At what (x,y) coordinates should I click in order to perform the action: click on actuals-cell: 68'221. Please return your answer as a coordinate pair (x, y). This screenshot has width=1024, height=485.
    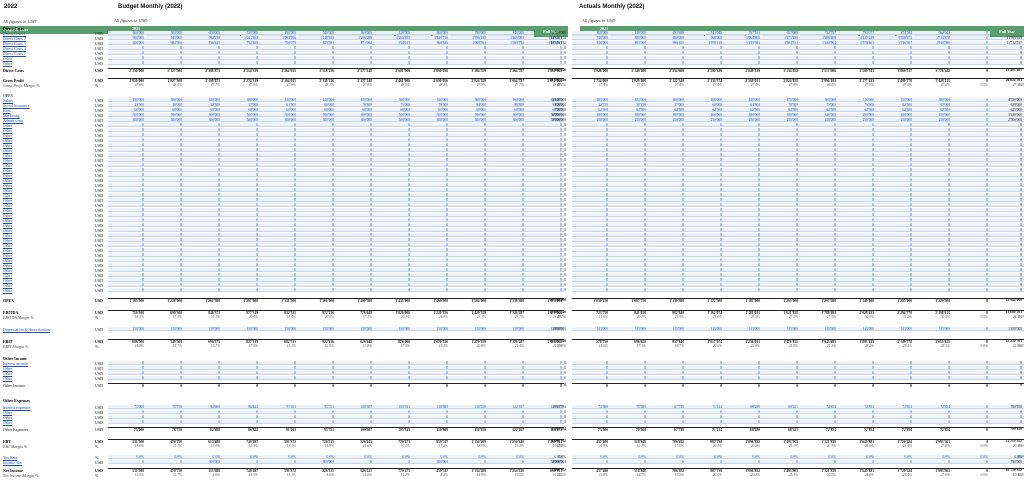
    Looking at the image, I should click on (781, 407).